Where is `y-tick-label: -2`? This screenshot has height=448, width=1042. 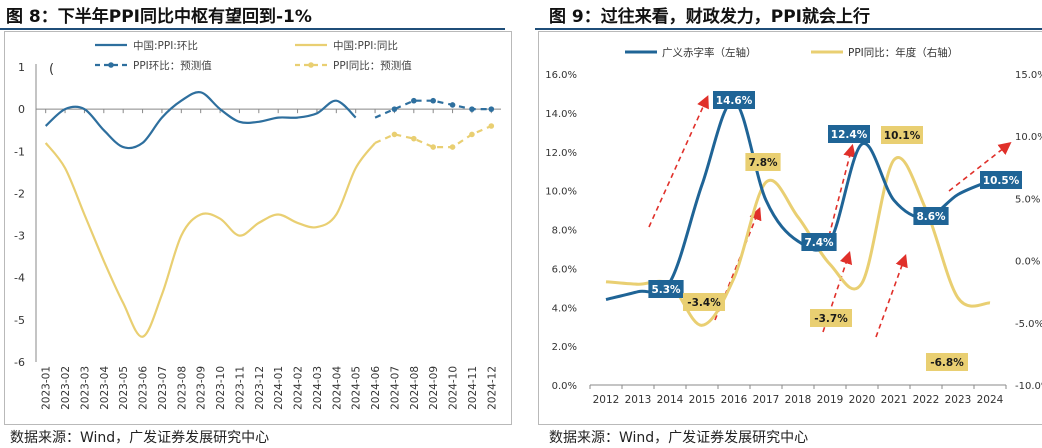
y-tick-label: -2 is located at coordinates (19, 193).